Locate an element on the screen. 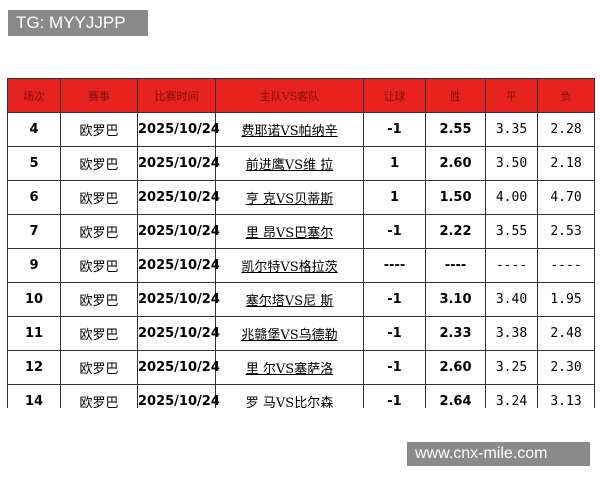  header-cell: 负 is located at coordinates (566, 95).